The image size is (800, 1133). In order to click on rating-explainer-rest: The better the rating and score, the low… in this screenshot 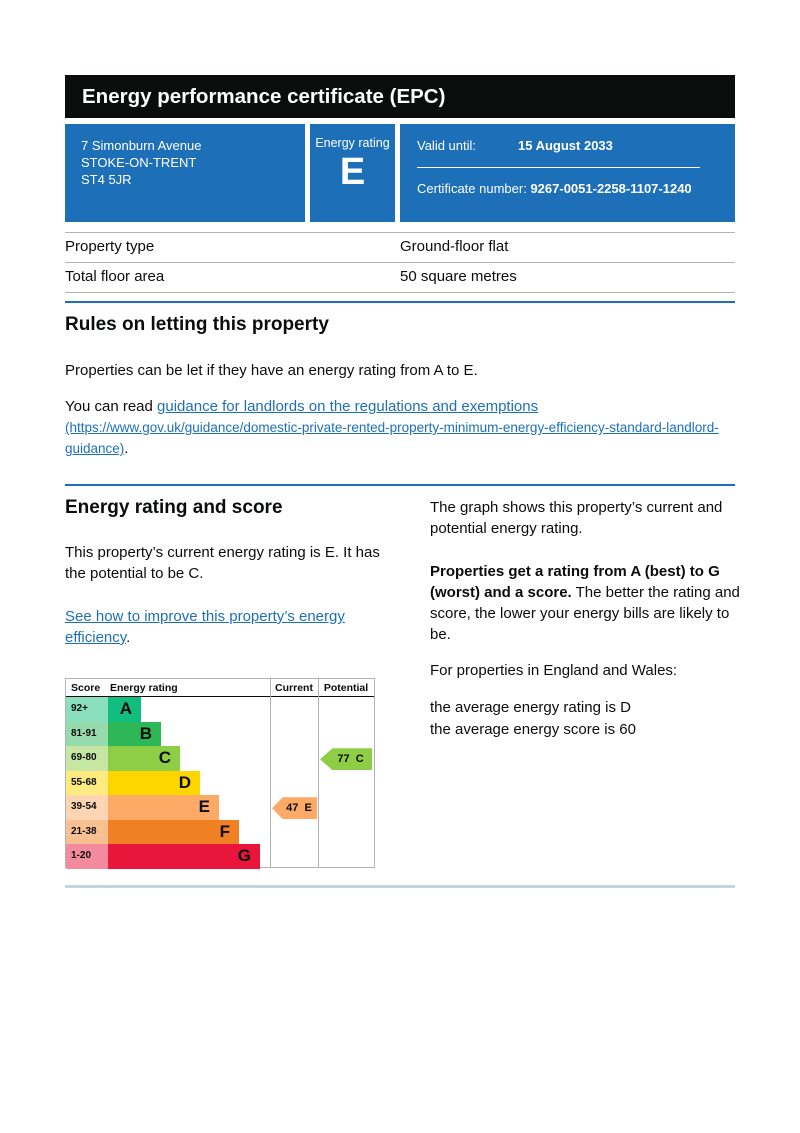, I will do `click(585, 613)`.